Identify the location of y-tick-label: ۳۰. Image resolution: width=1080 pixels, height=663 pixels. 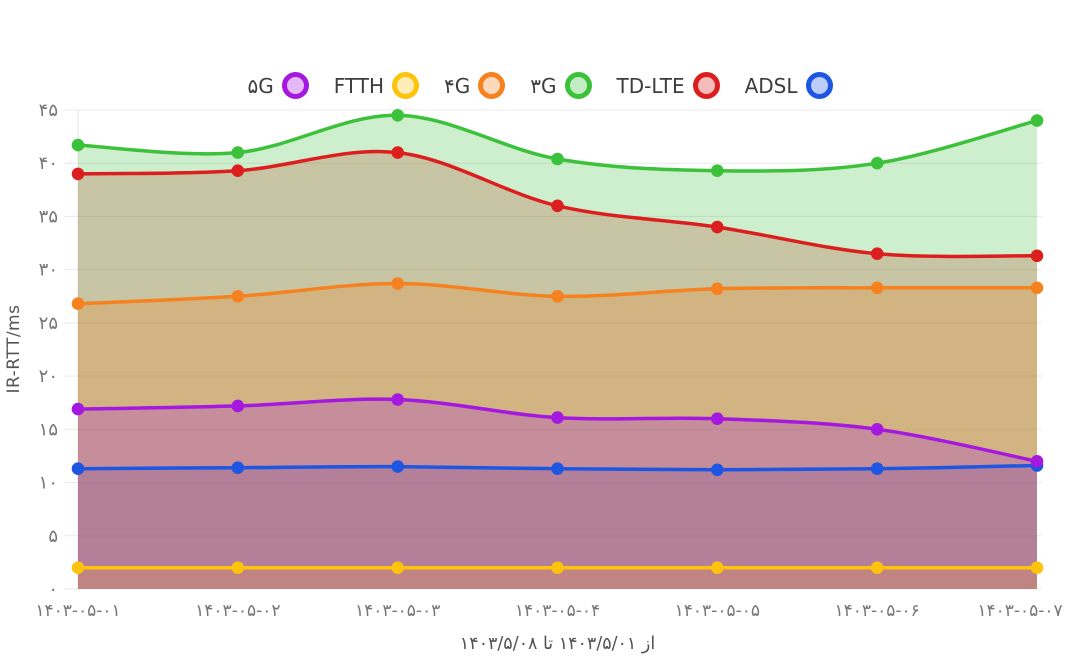
(48, 270).